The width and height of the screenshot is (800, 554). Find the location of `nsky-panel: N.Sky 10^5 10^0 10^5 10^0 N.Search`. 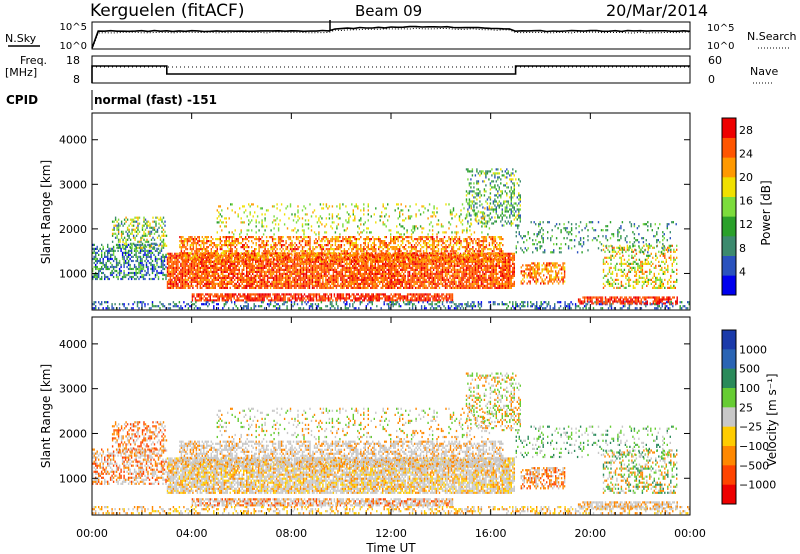

nsky-panel: N.Sky 10^5 10^0 10^5 10^0 N.Search is located at coordinates (401, 36).